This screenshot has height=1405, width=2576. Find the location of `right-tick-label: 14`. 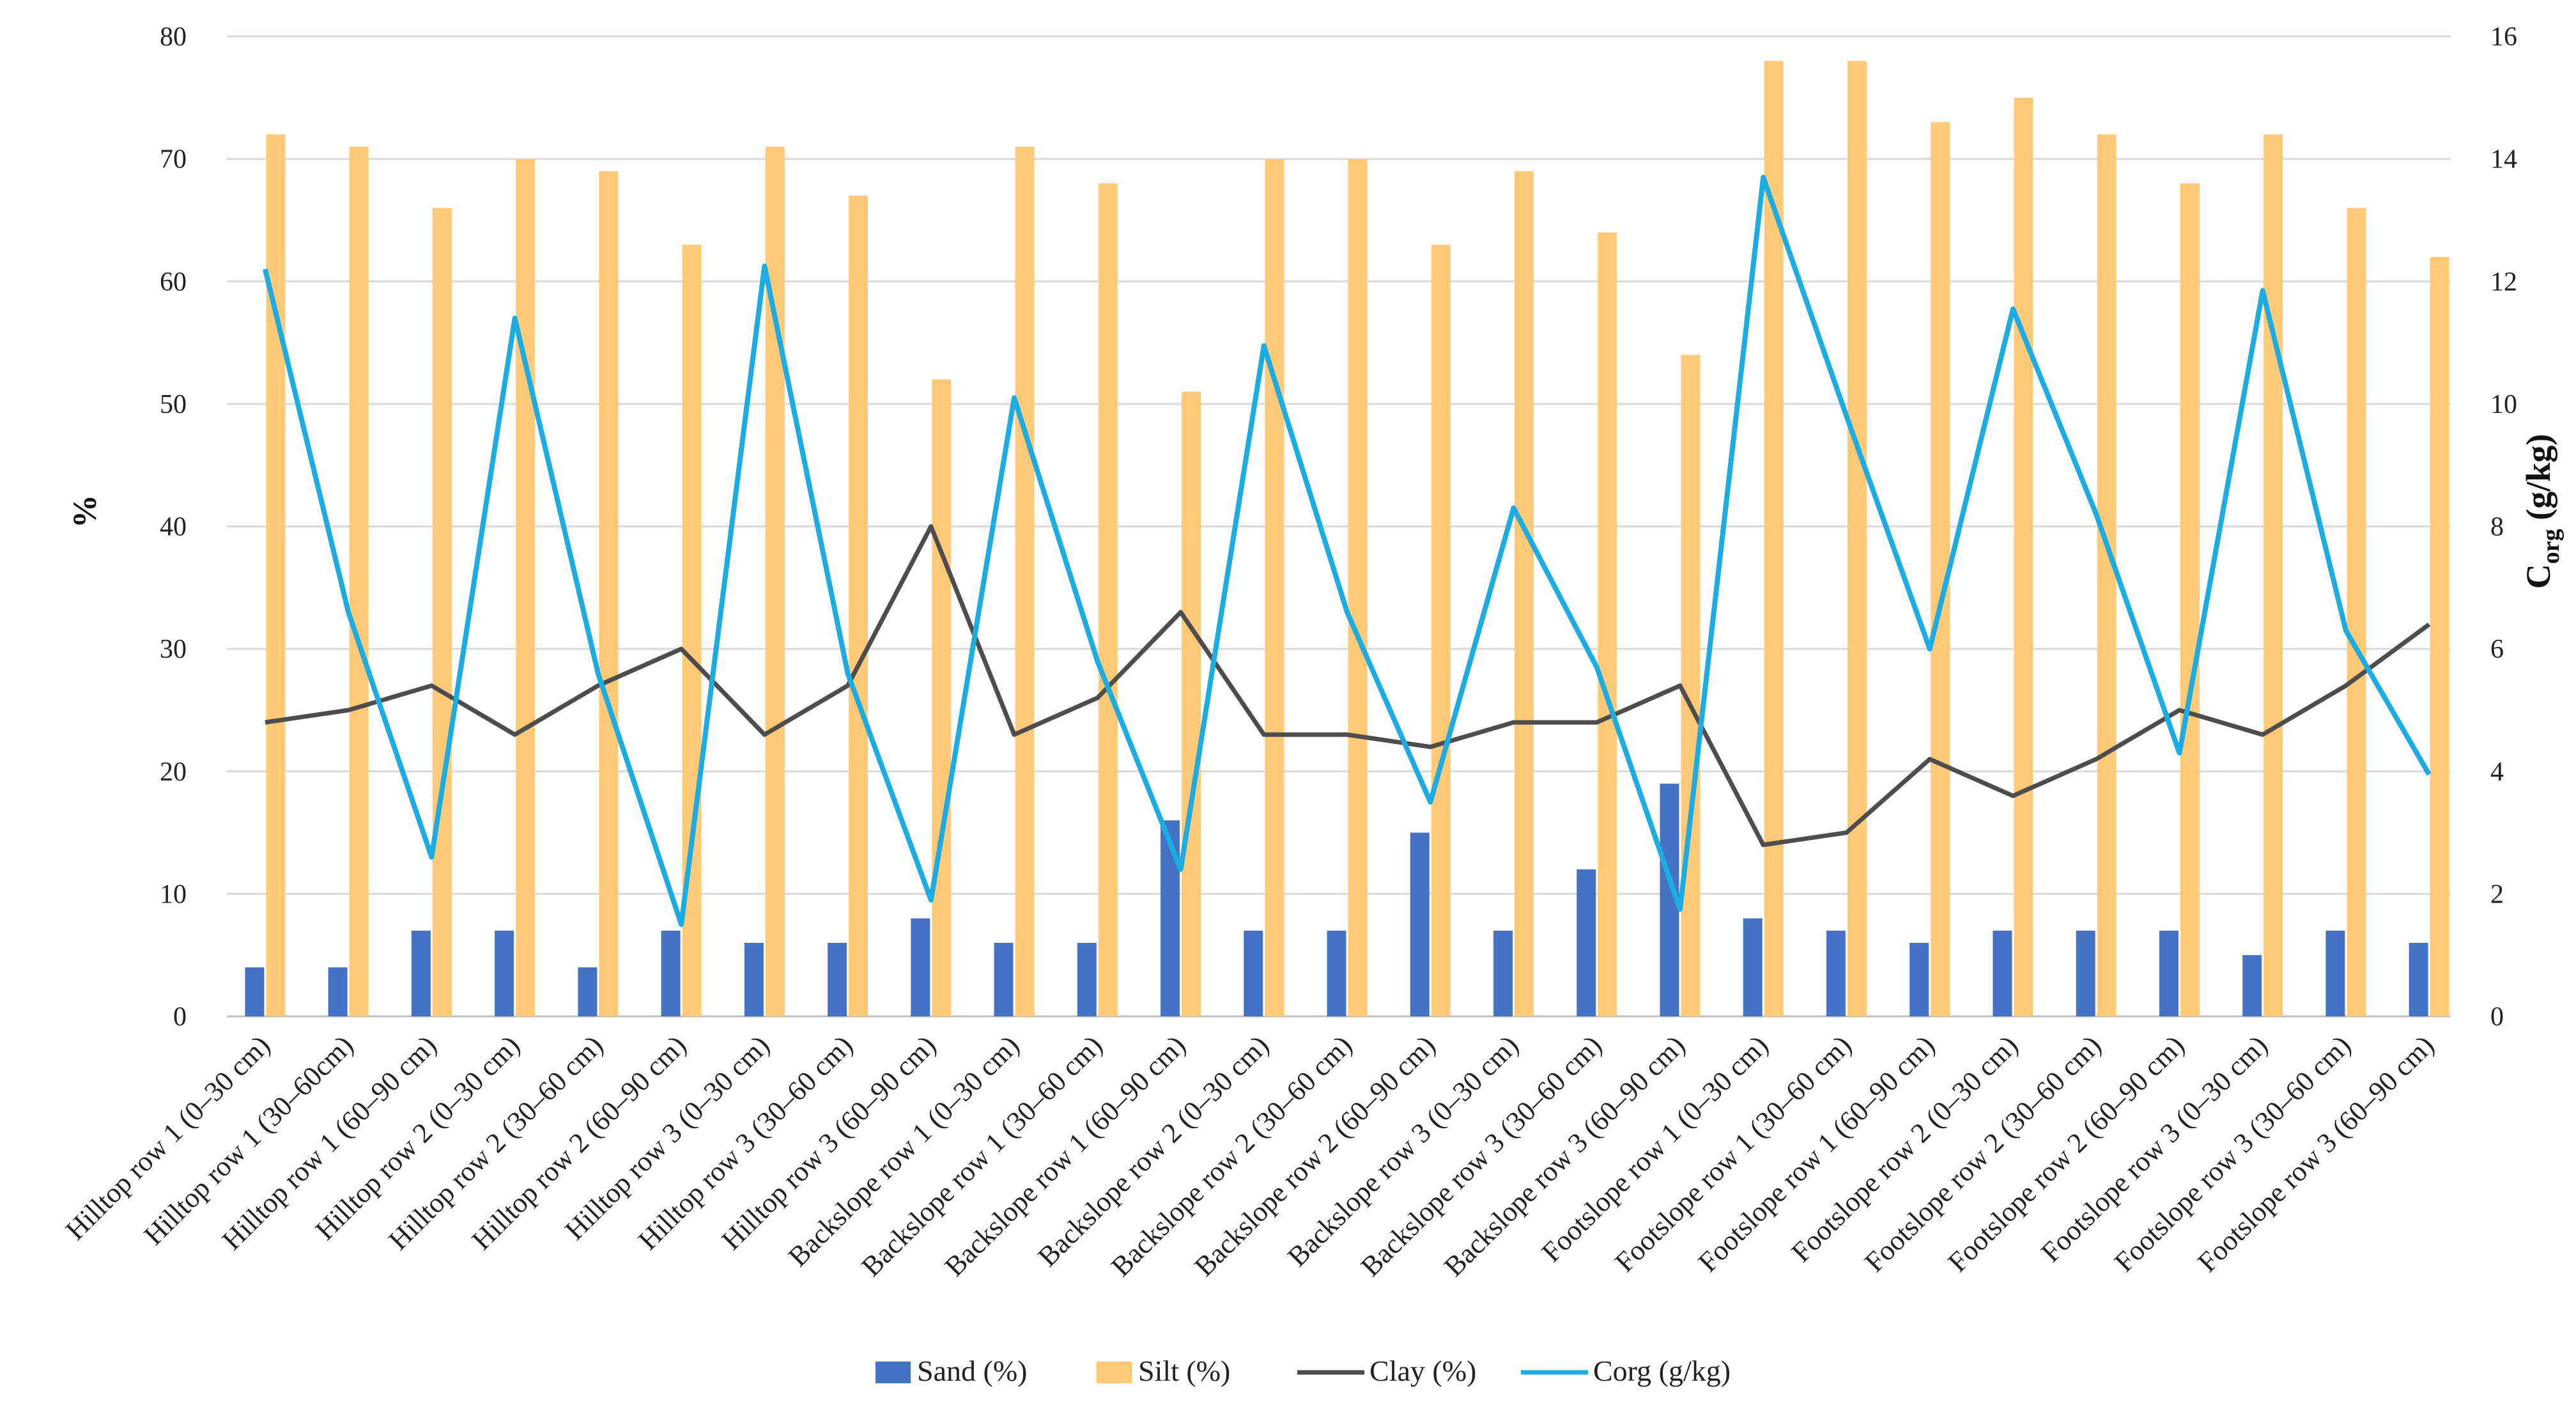

right-tick-label: 14 is located at coordinates (2503, 160).